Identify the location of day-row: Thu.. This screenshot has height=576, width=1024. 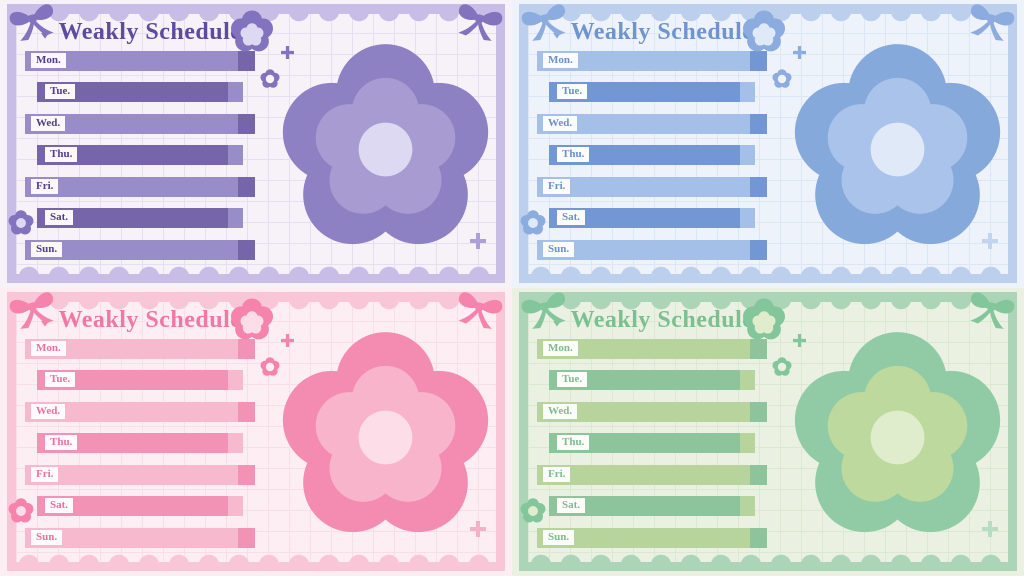
(140, 155).